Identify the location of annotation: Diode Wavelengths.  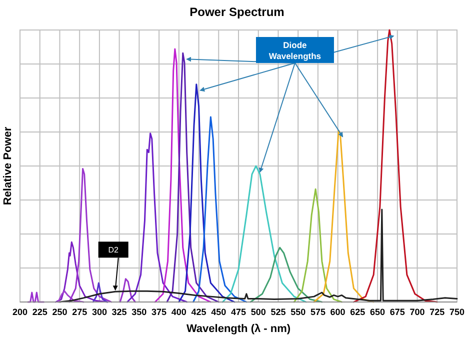
(295, 50).